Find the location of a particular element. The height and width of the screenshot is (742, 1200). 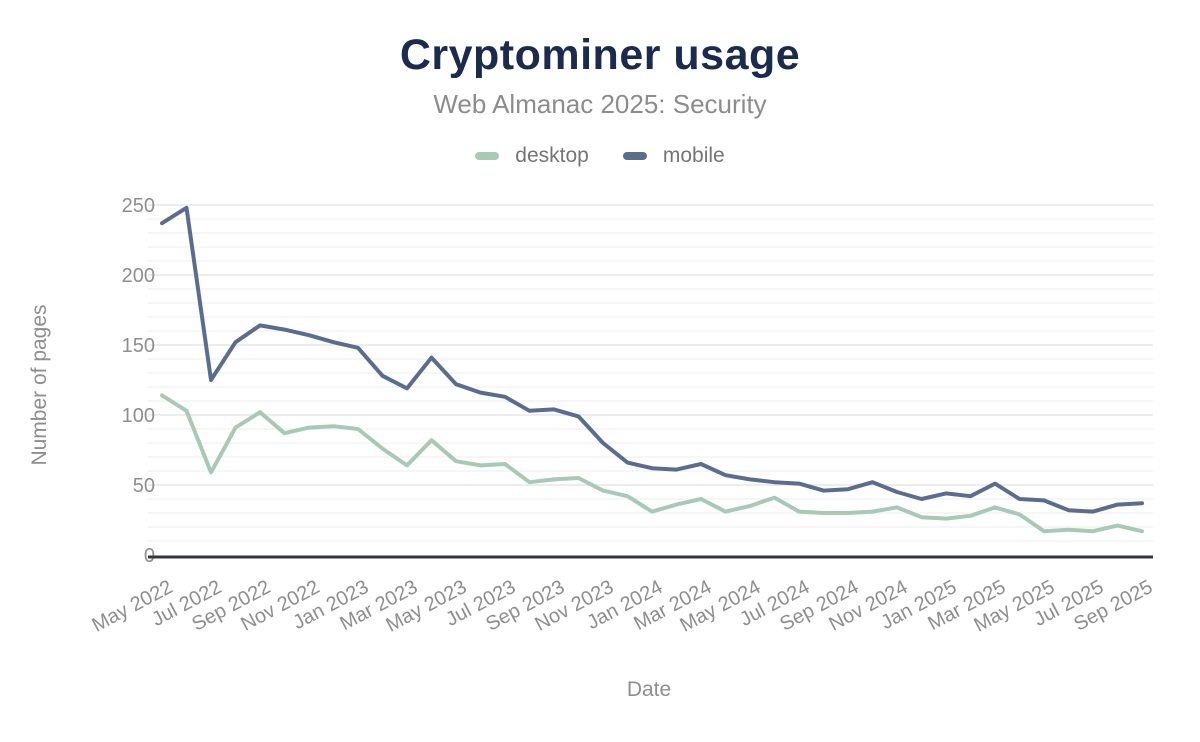

chart-title: Cryptominer usage is located at coordinates (600, 55).